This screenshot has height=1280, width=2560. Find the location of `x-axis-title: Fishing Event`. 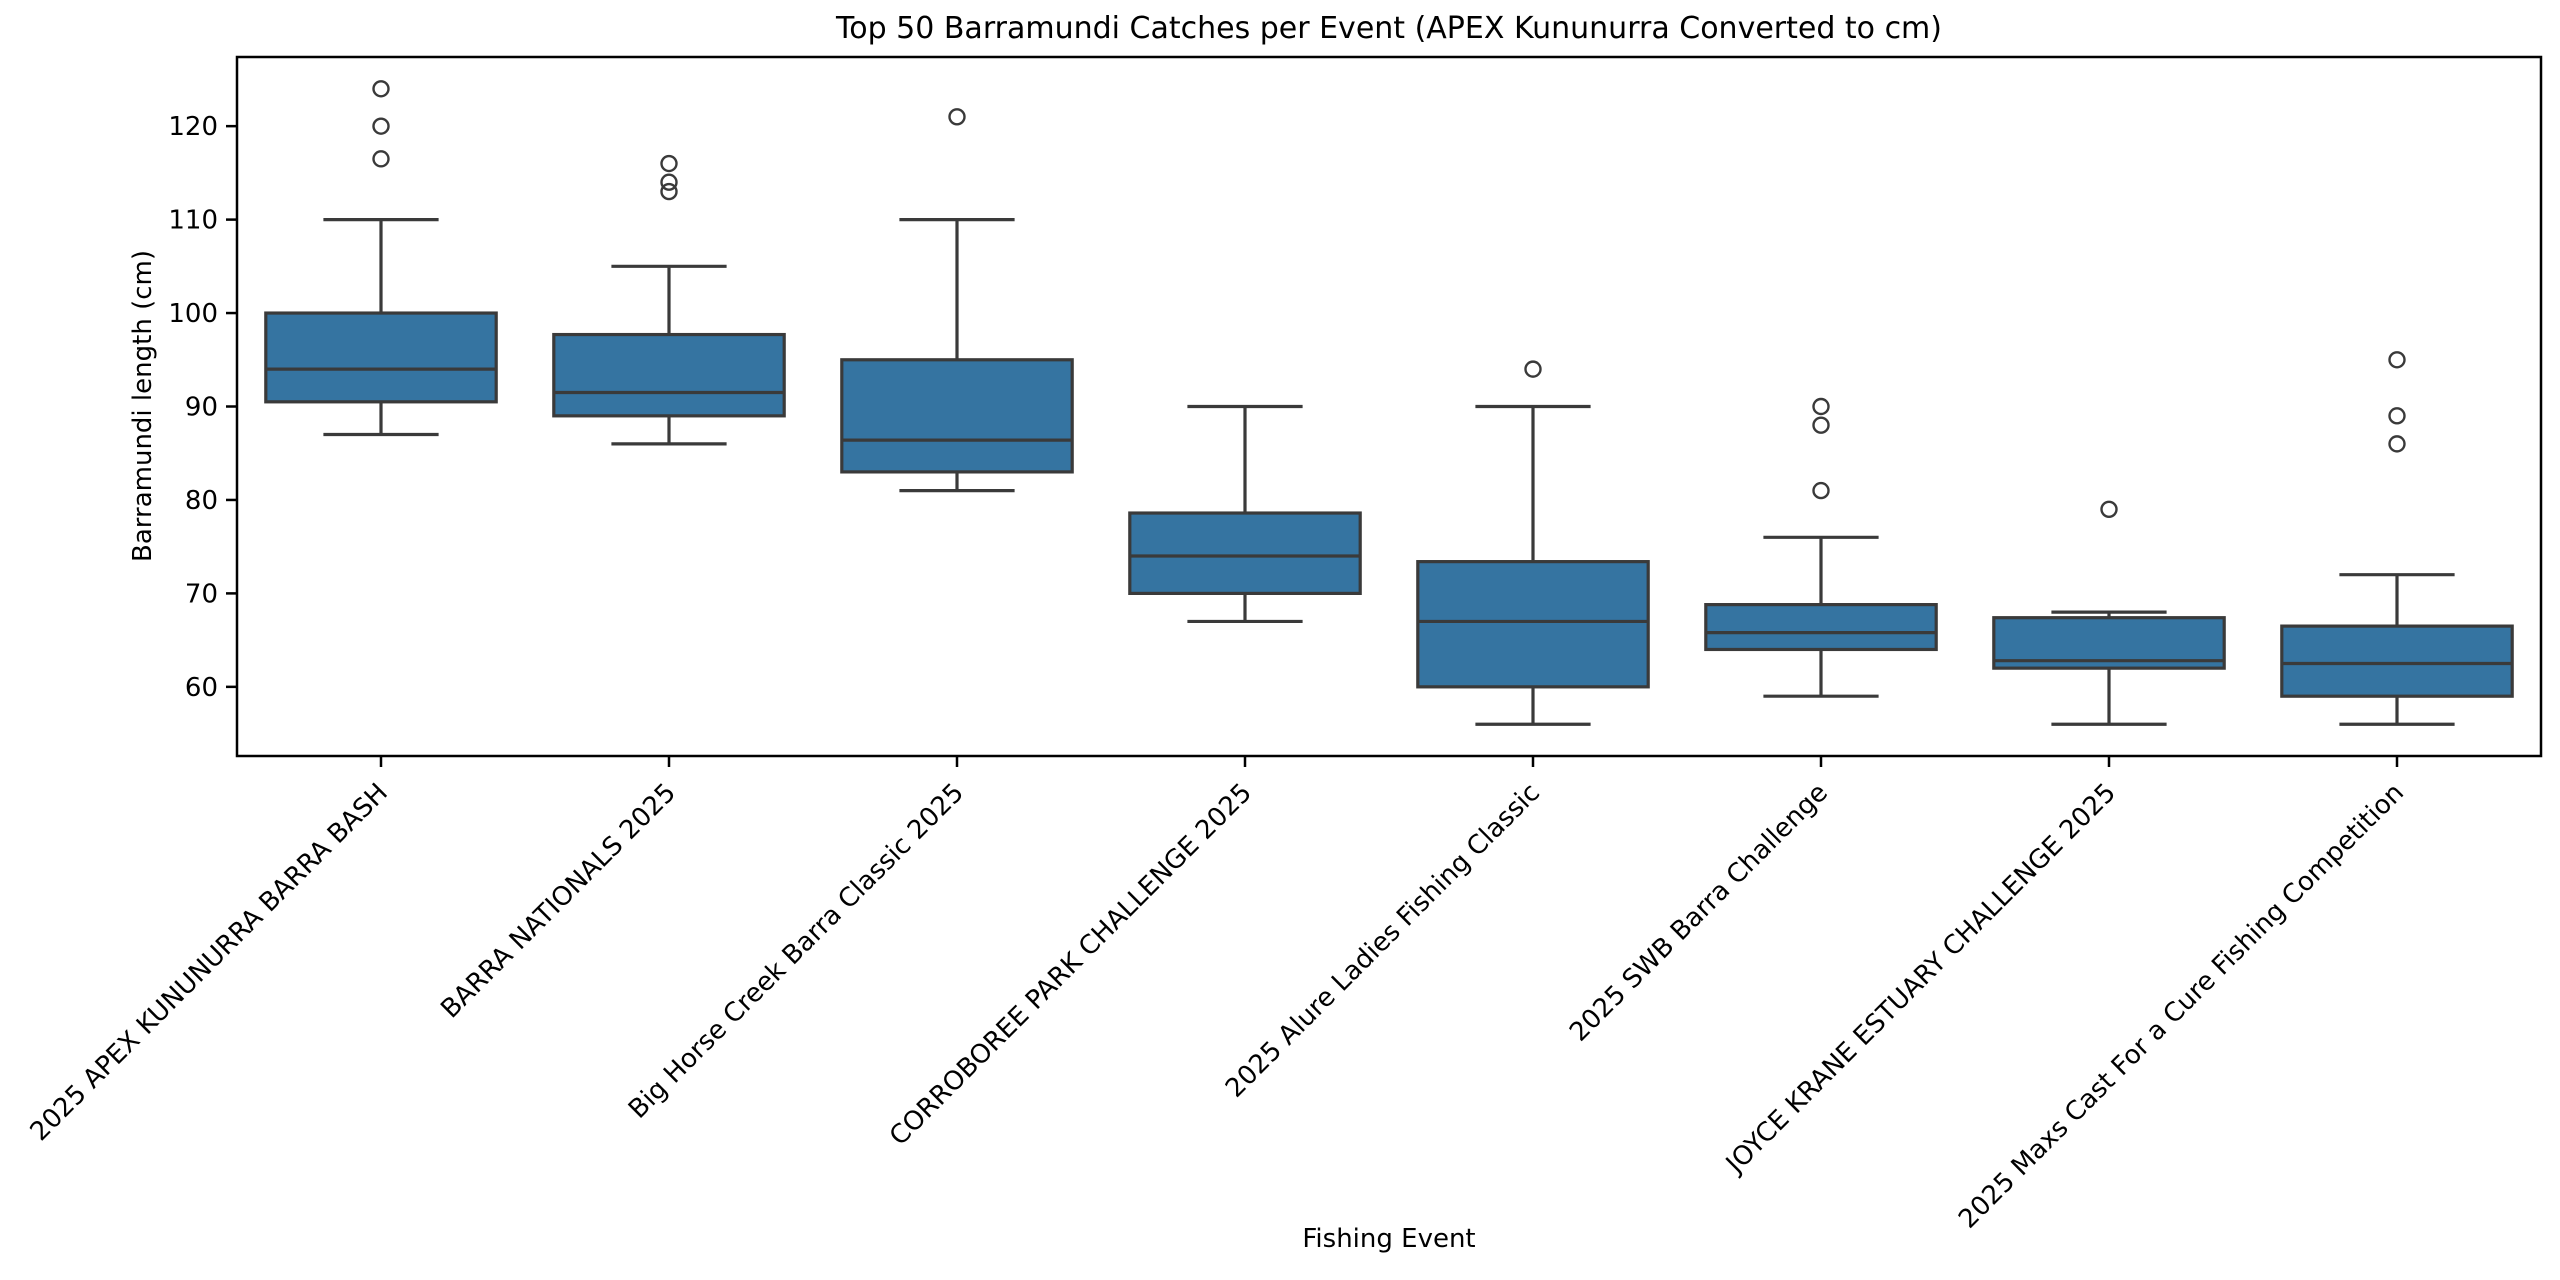

x-axis-title: Fishing Event is located at coordinates (1389, 1239).